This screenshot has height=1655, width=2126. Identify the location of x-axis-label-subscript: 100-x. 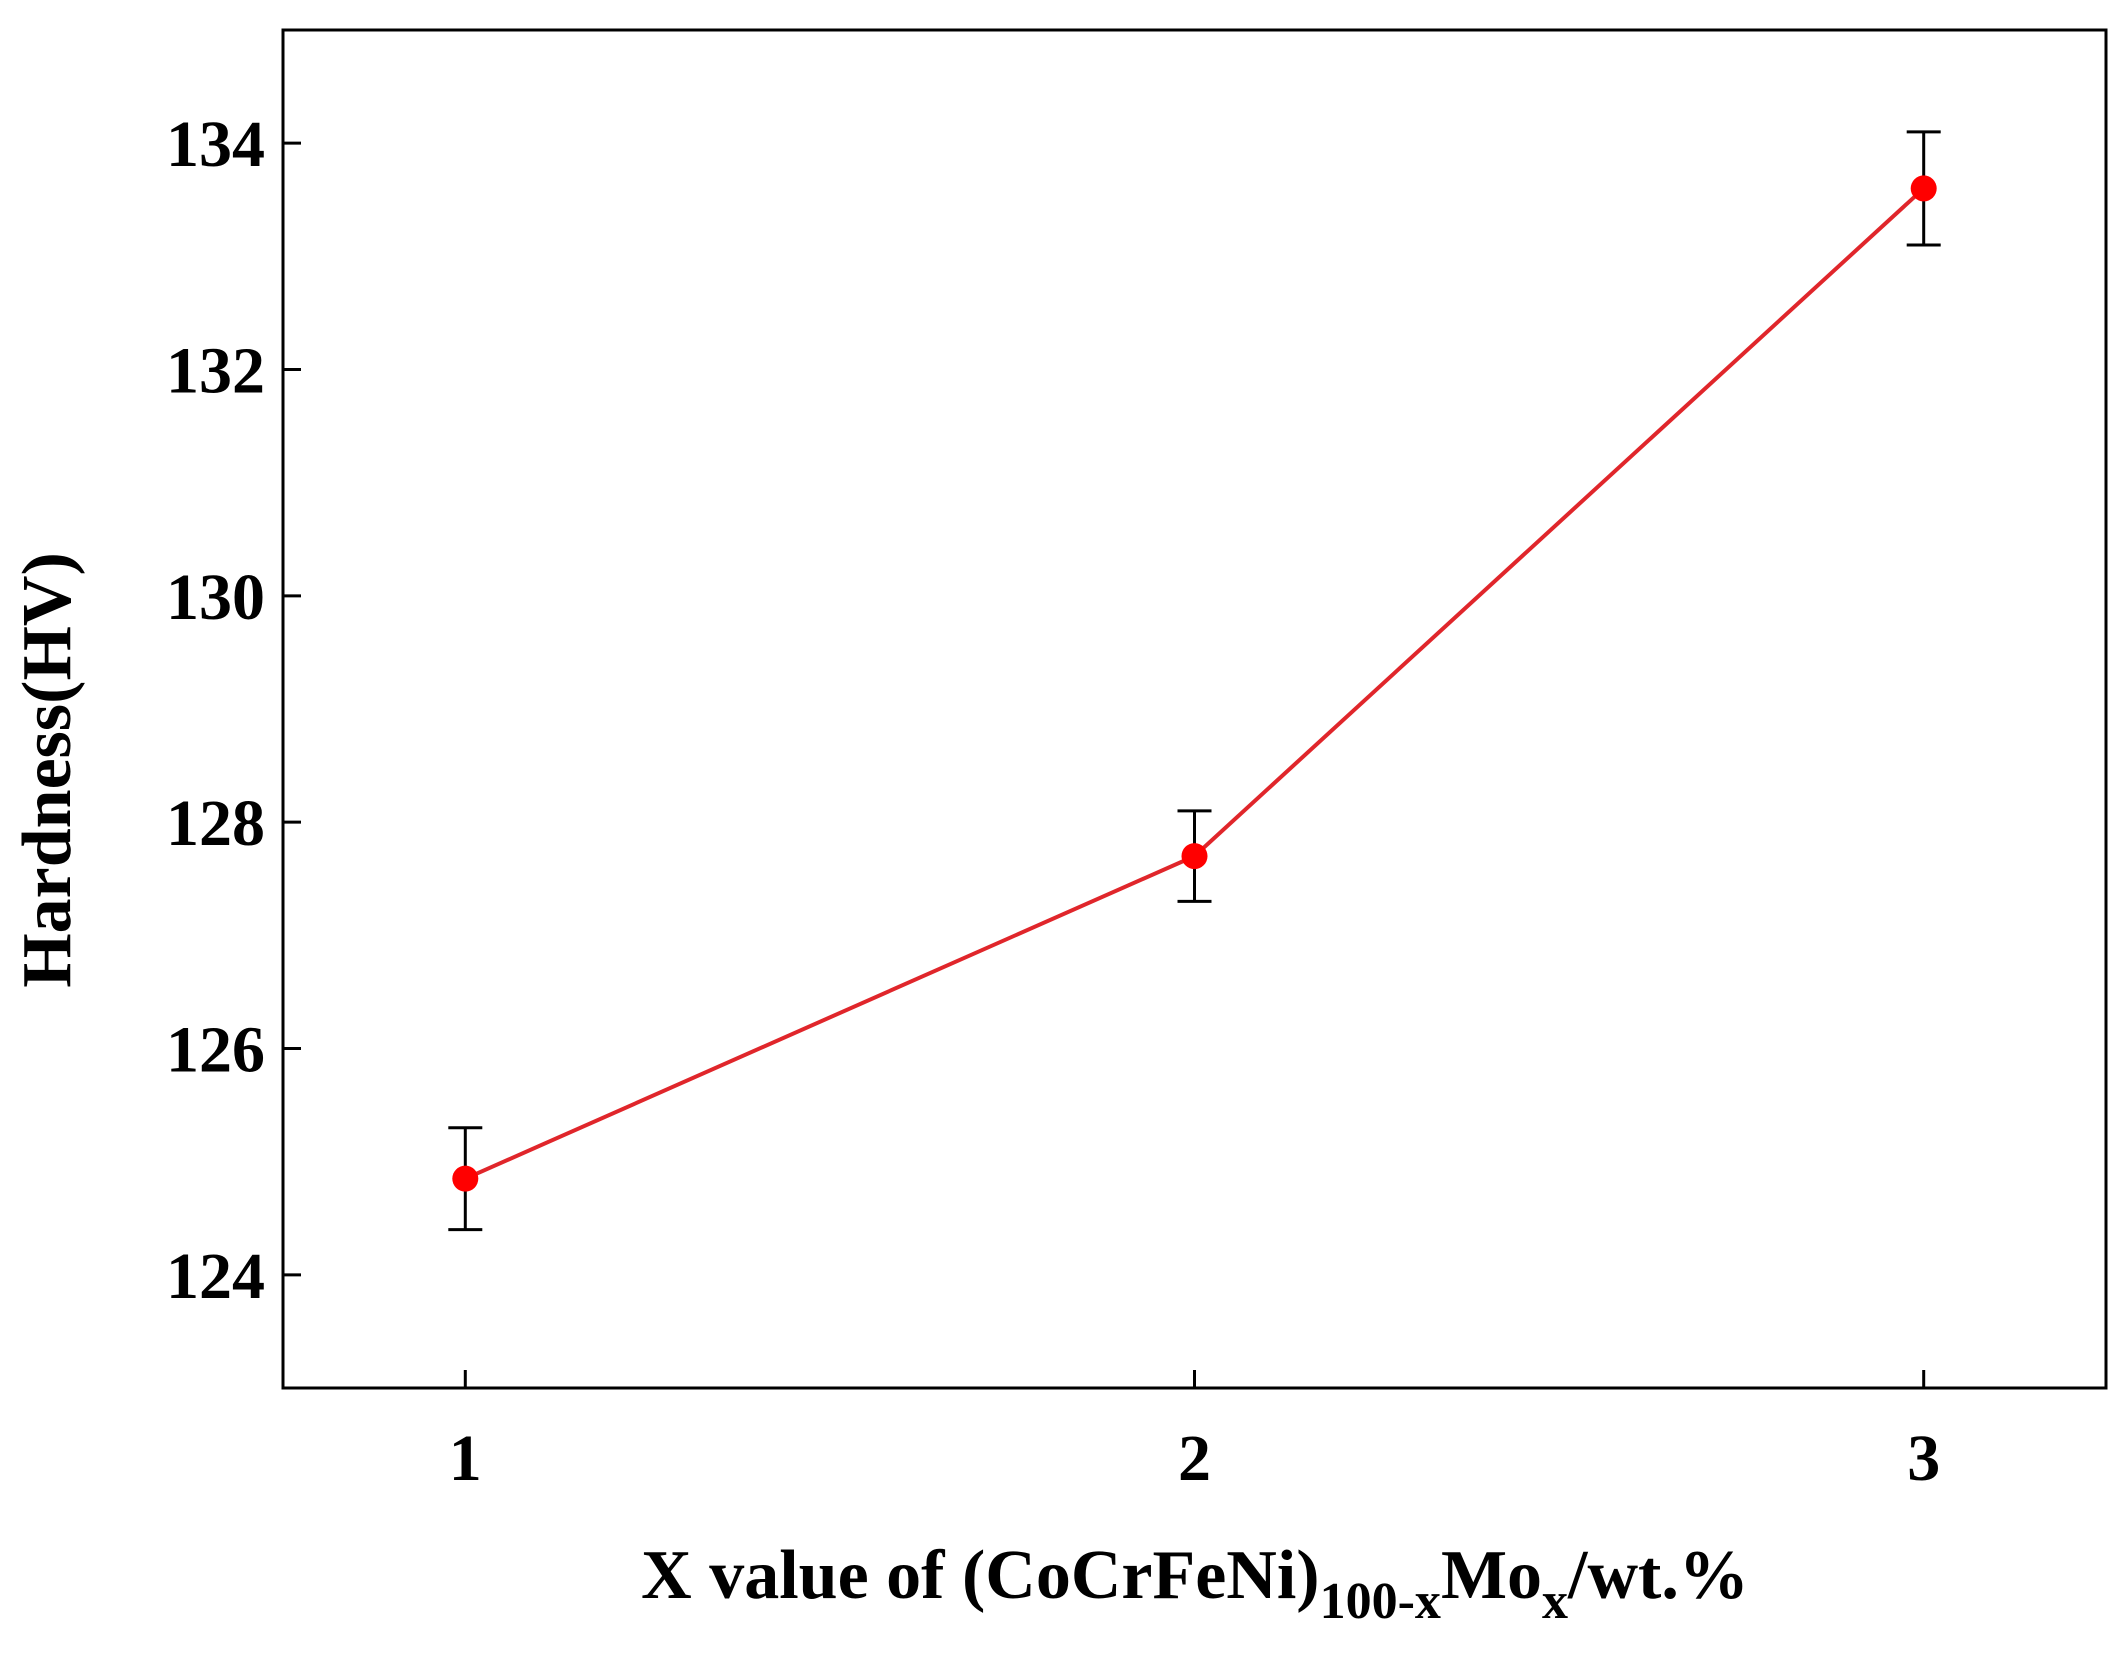
(1380, 1601).